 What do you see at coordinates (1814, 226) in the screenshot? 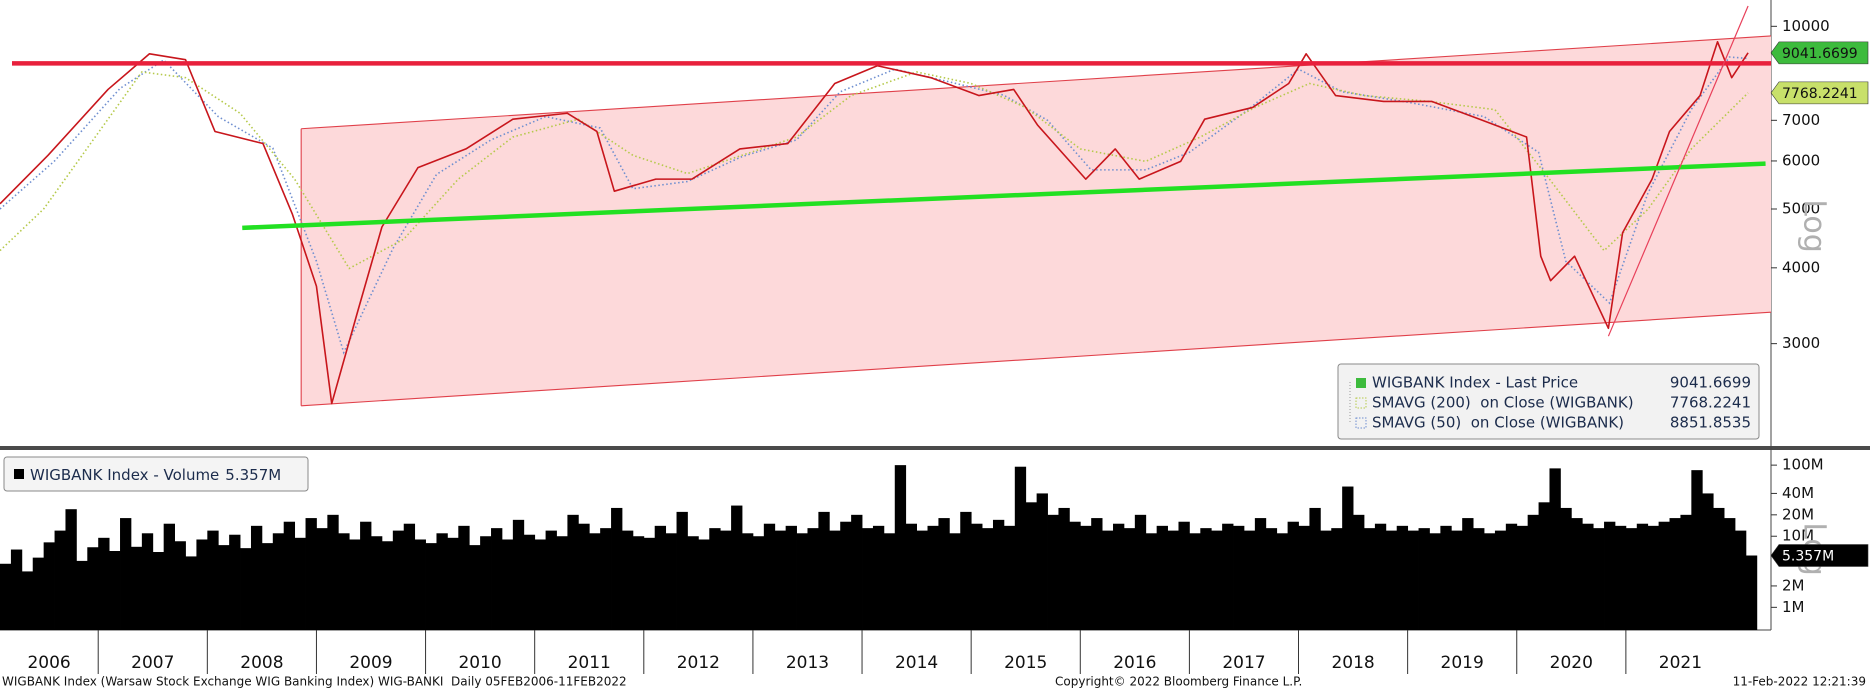
I see `y-axis-label: Log` at bounding box center [1814, 226].